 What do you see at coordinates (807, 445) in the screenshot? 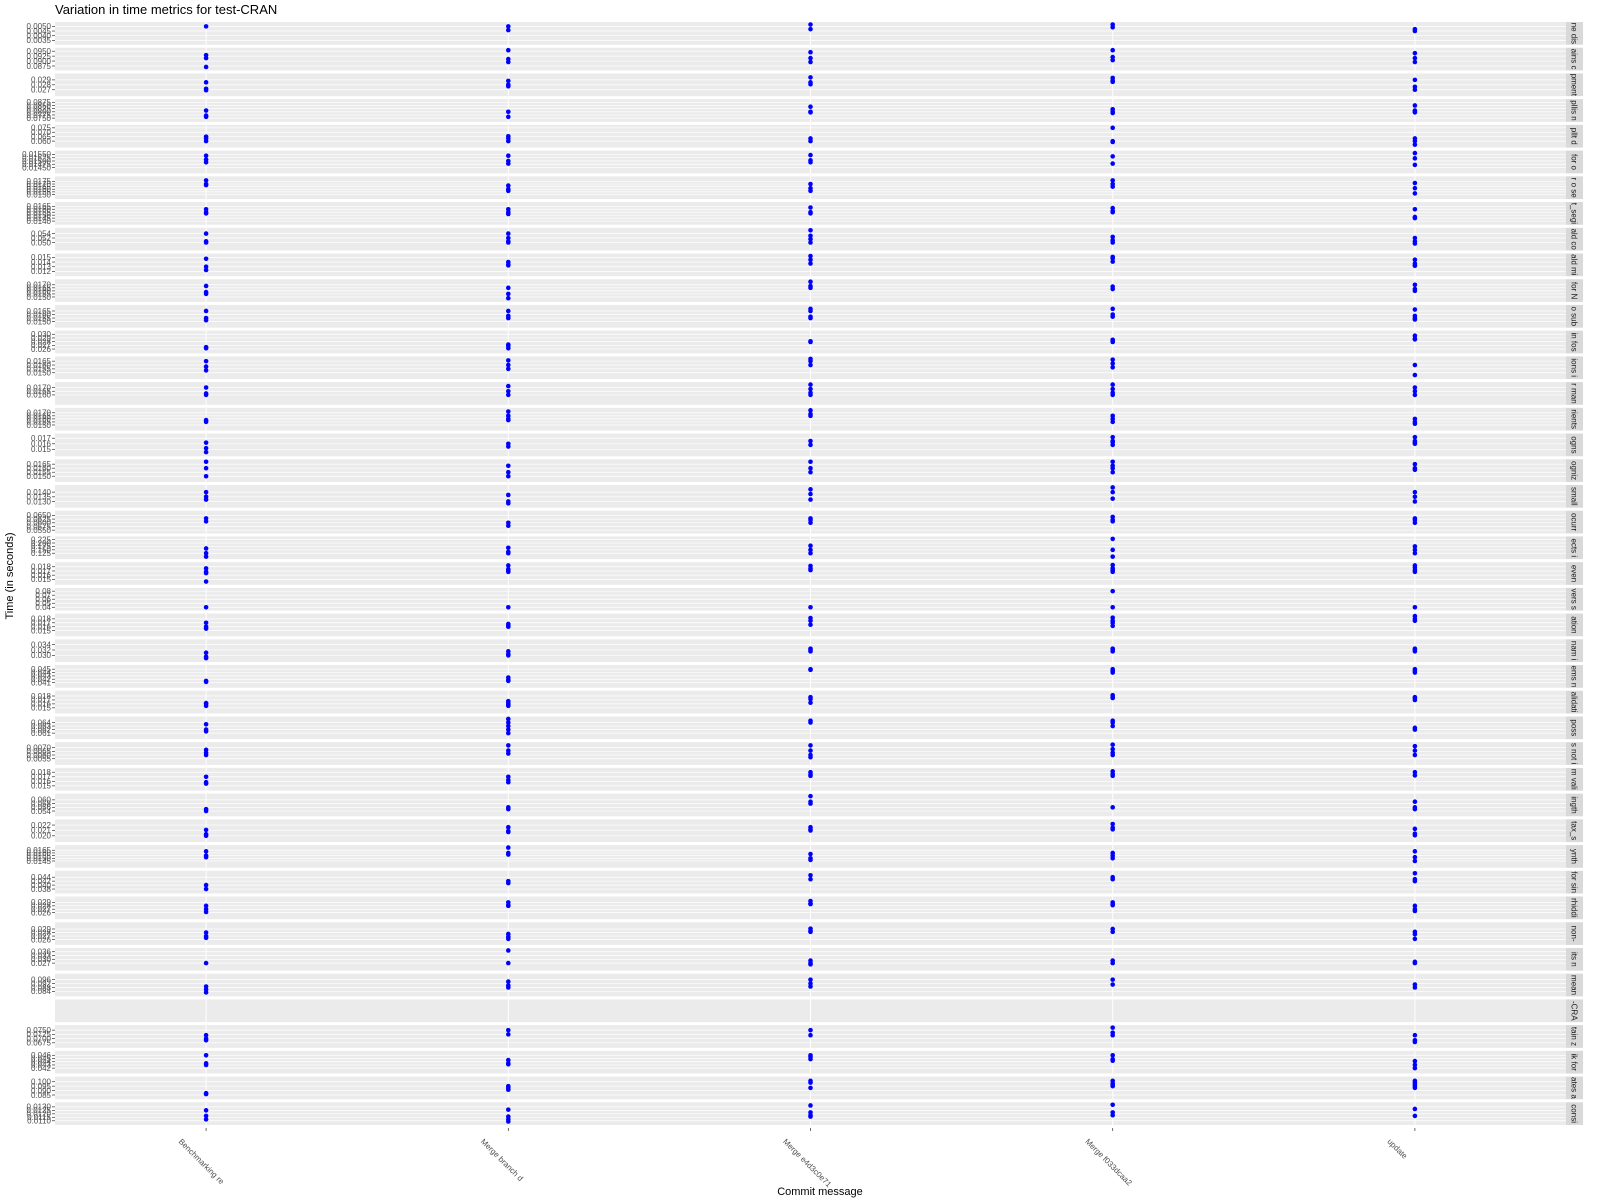
I see `facet-panel: 0.0170.0160.015 ogns` at bounding box center [807, 445].